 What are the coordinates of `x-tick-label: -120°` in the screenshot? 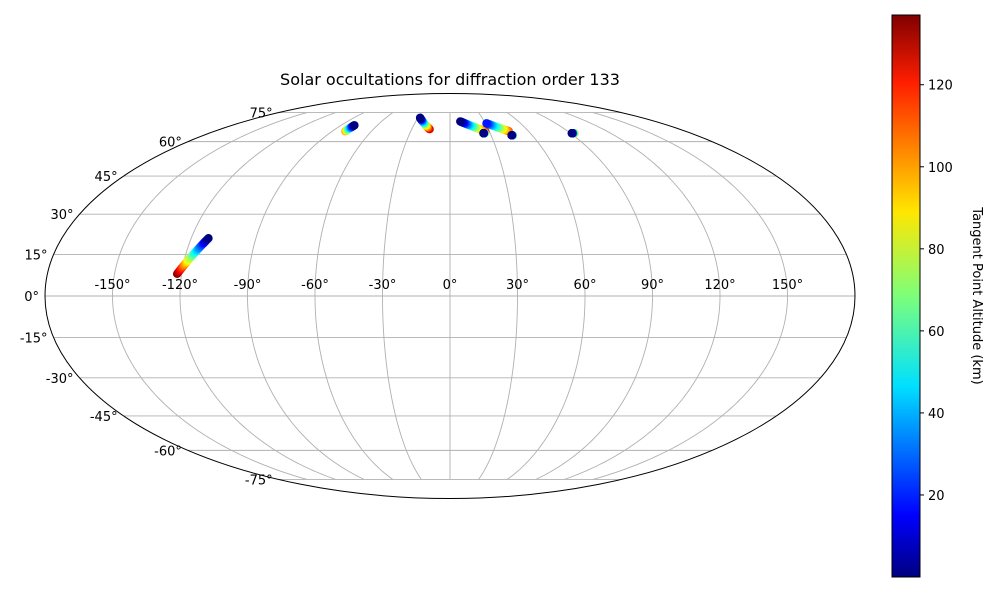 It's located at (180, 285).